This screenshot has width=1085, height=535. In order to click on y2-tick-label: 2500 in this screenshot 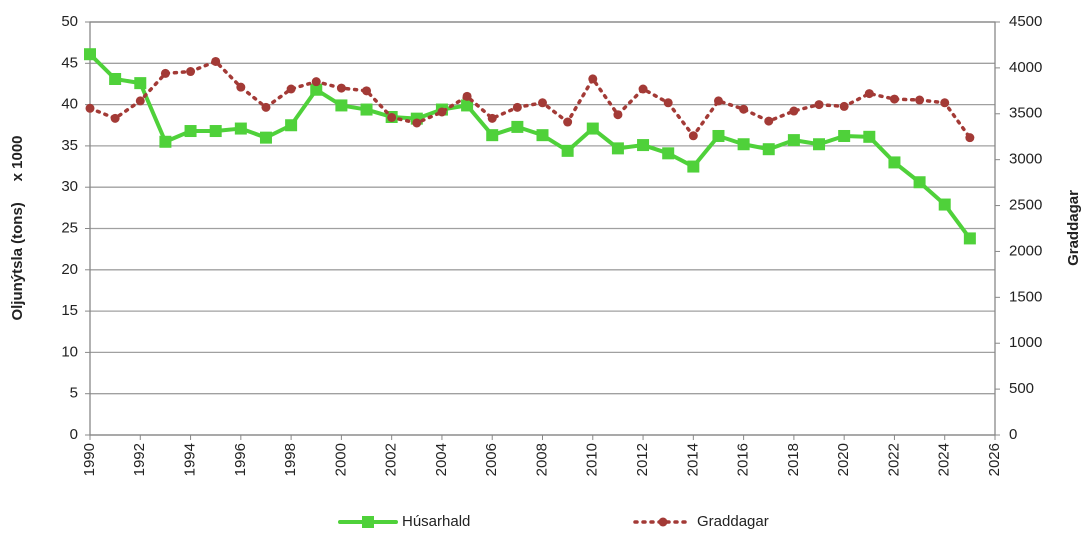, I will do `click(1025, 205)`.